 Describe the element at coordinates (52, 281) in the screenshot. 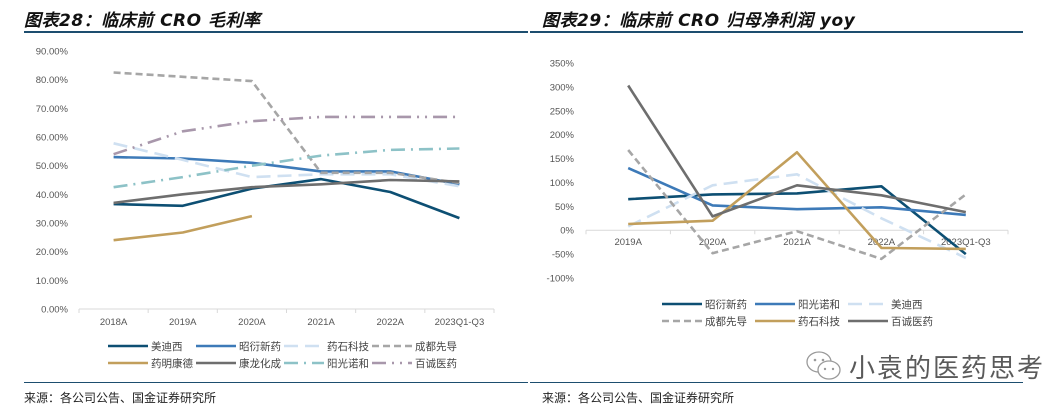

I see `y-tick-label: 10.00%` at that location.